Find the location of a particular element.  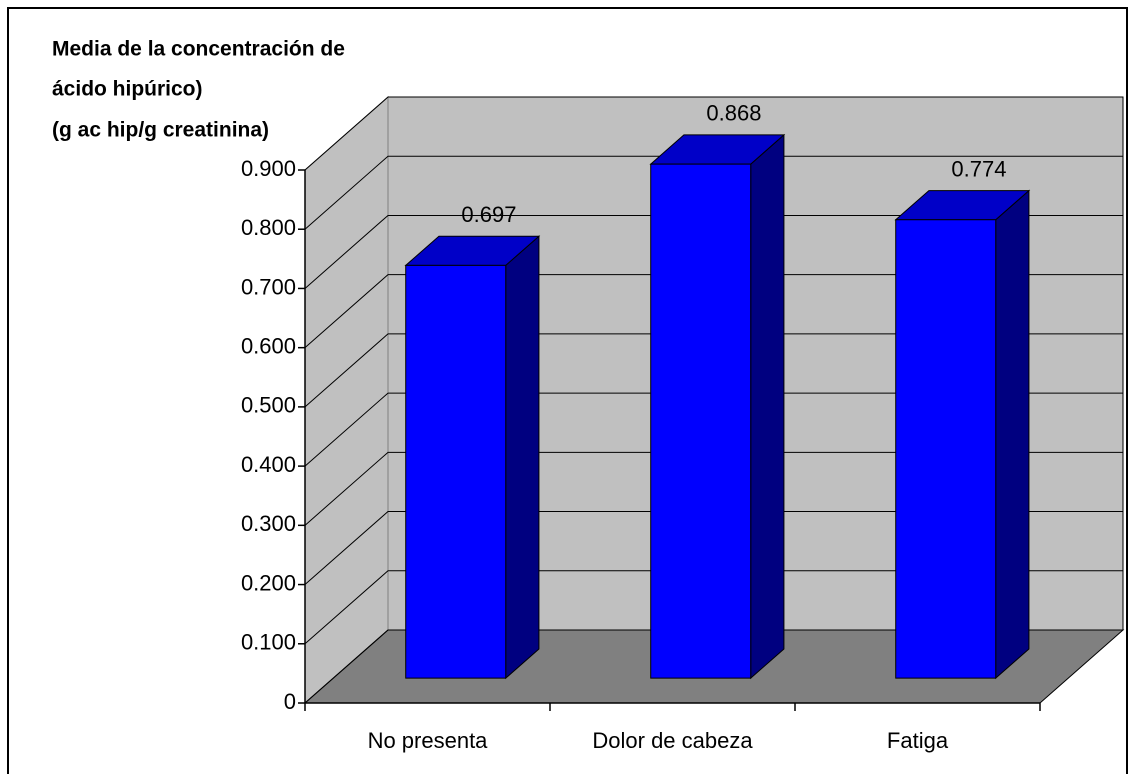

y-tick-label: 0.800 is located at coordinates (268, 227).